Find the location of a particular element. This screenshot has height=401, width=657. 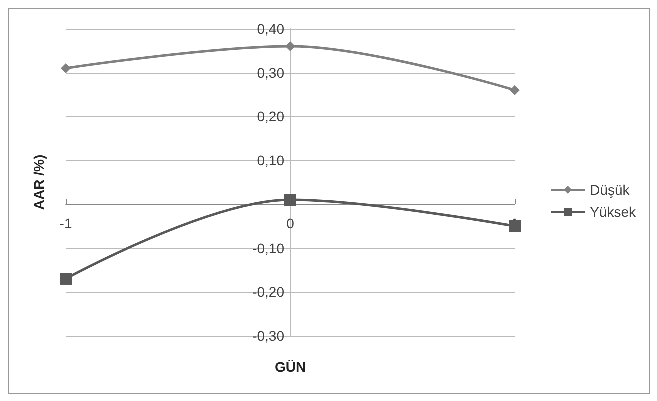

y-tick-label: 0,10 is located at coordinates (271, 160).